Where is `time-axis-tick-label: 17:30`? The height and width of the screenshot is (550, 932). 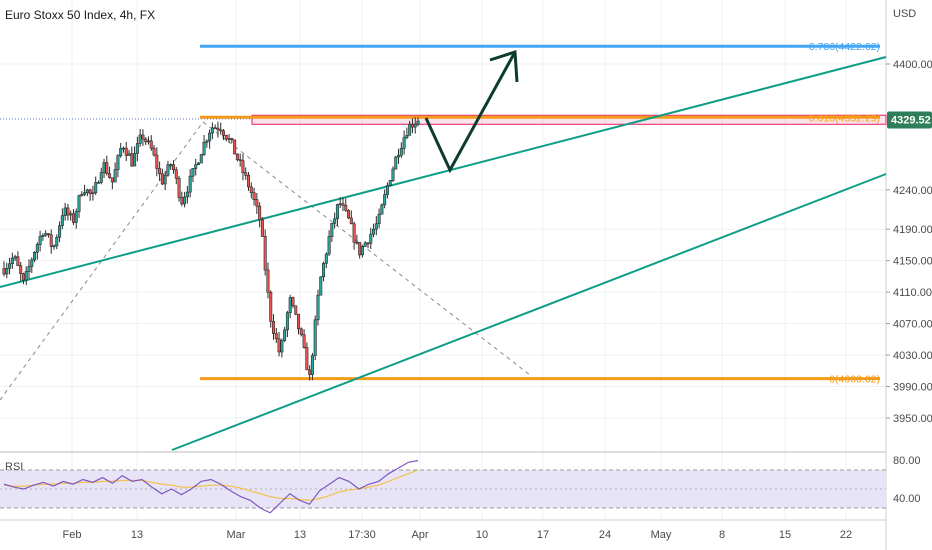 time-axis-tick-label: 17:30 is located at coordinates (362, 535).